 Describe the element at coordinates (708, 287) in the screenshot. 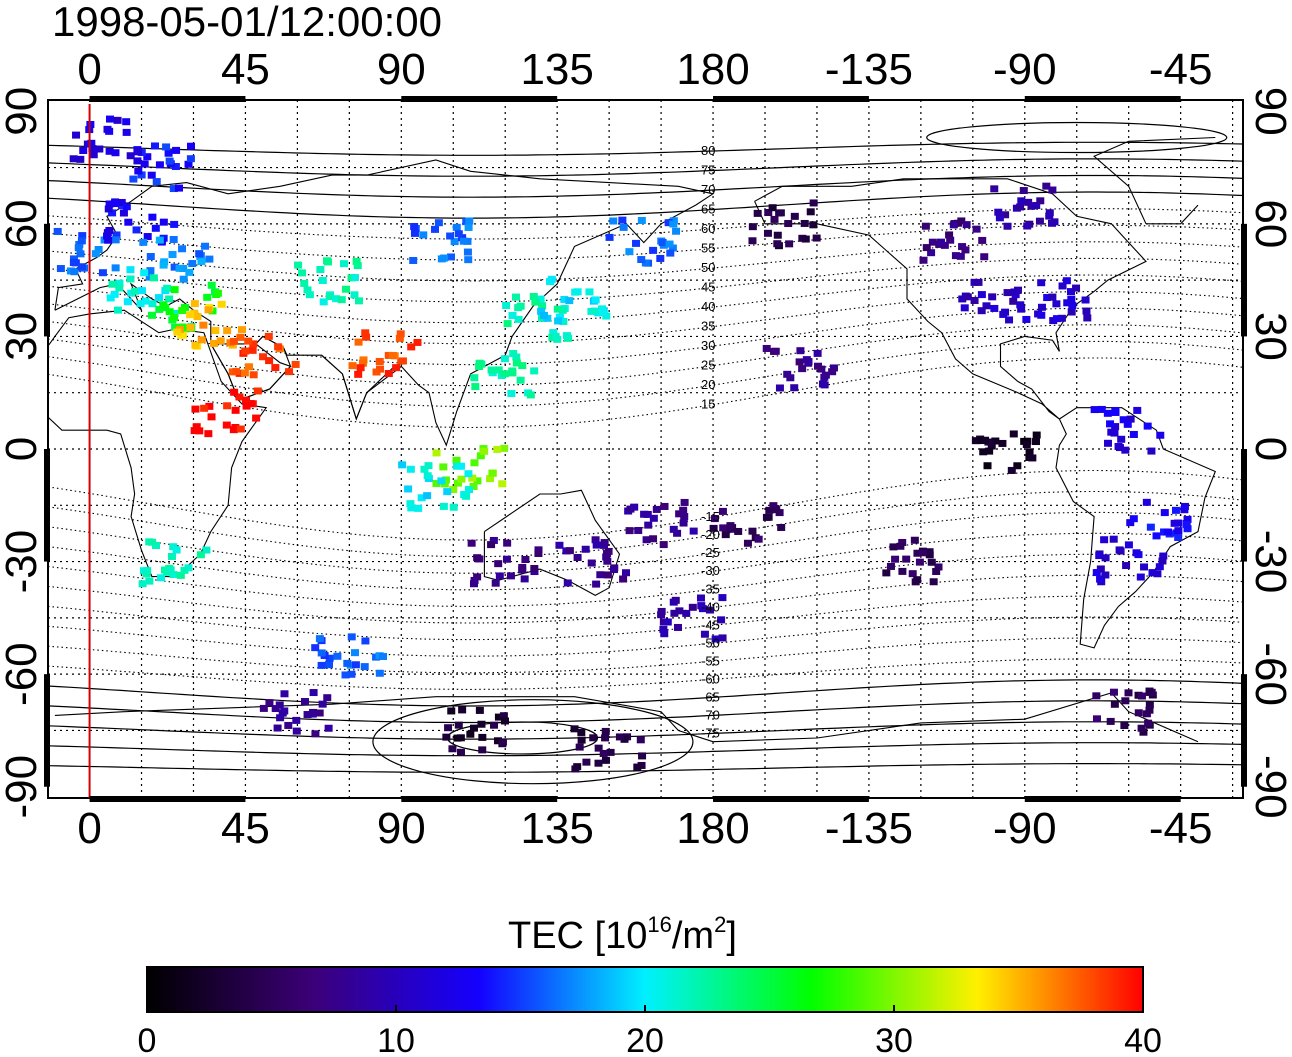

I see `magnetic-latitude-label: 45` at that location.